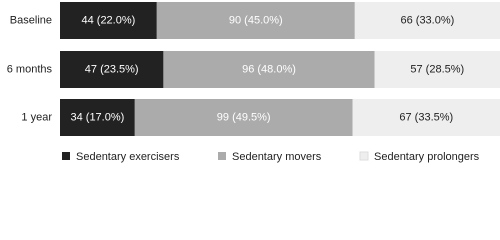  I want to click on value-label: 66 (33.0%), so click(427, 20).